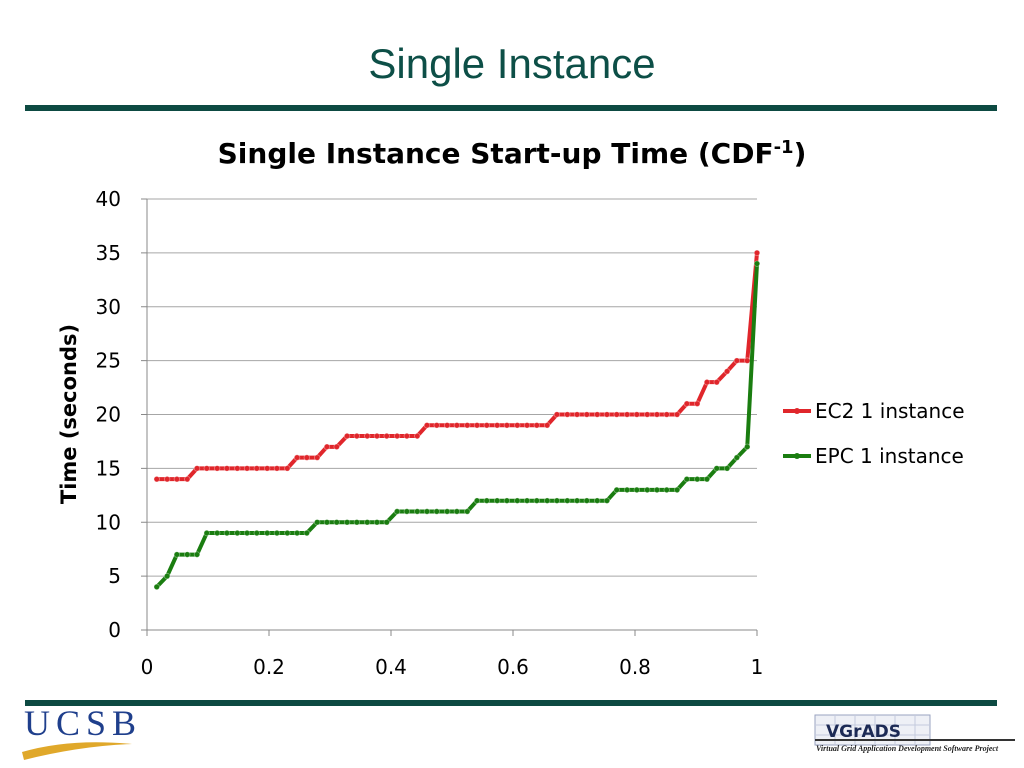 The height and width of the screenshot is (768, 1024). Describe the element at coordinates (863, 732) in the screenshot. I see `logo-right-text: VGrADS` at that location.